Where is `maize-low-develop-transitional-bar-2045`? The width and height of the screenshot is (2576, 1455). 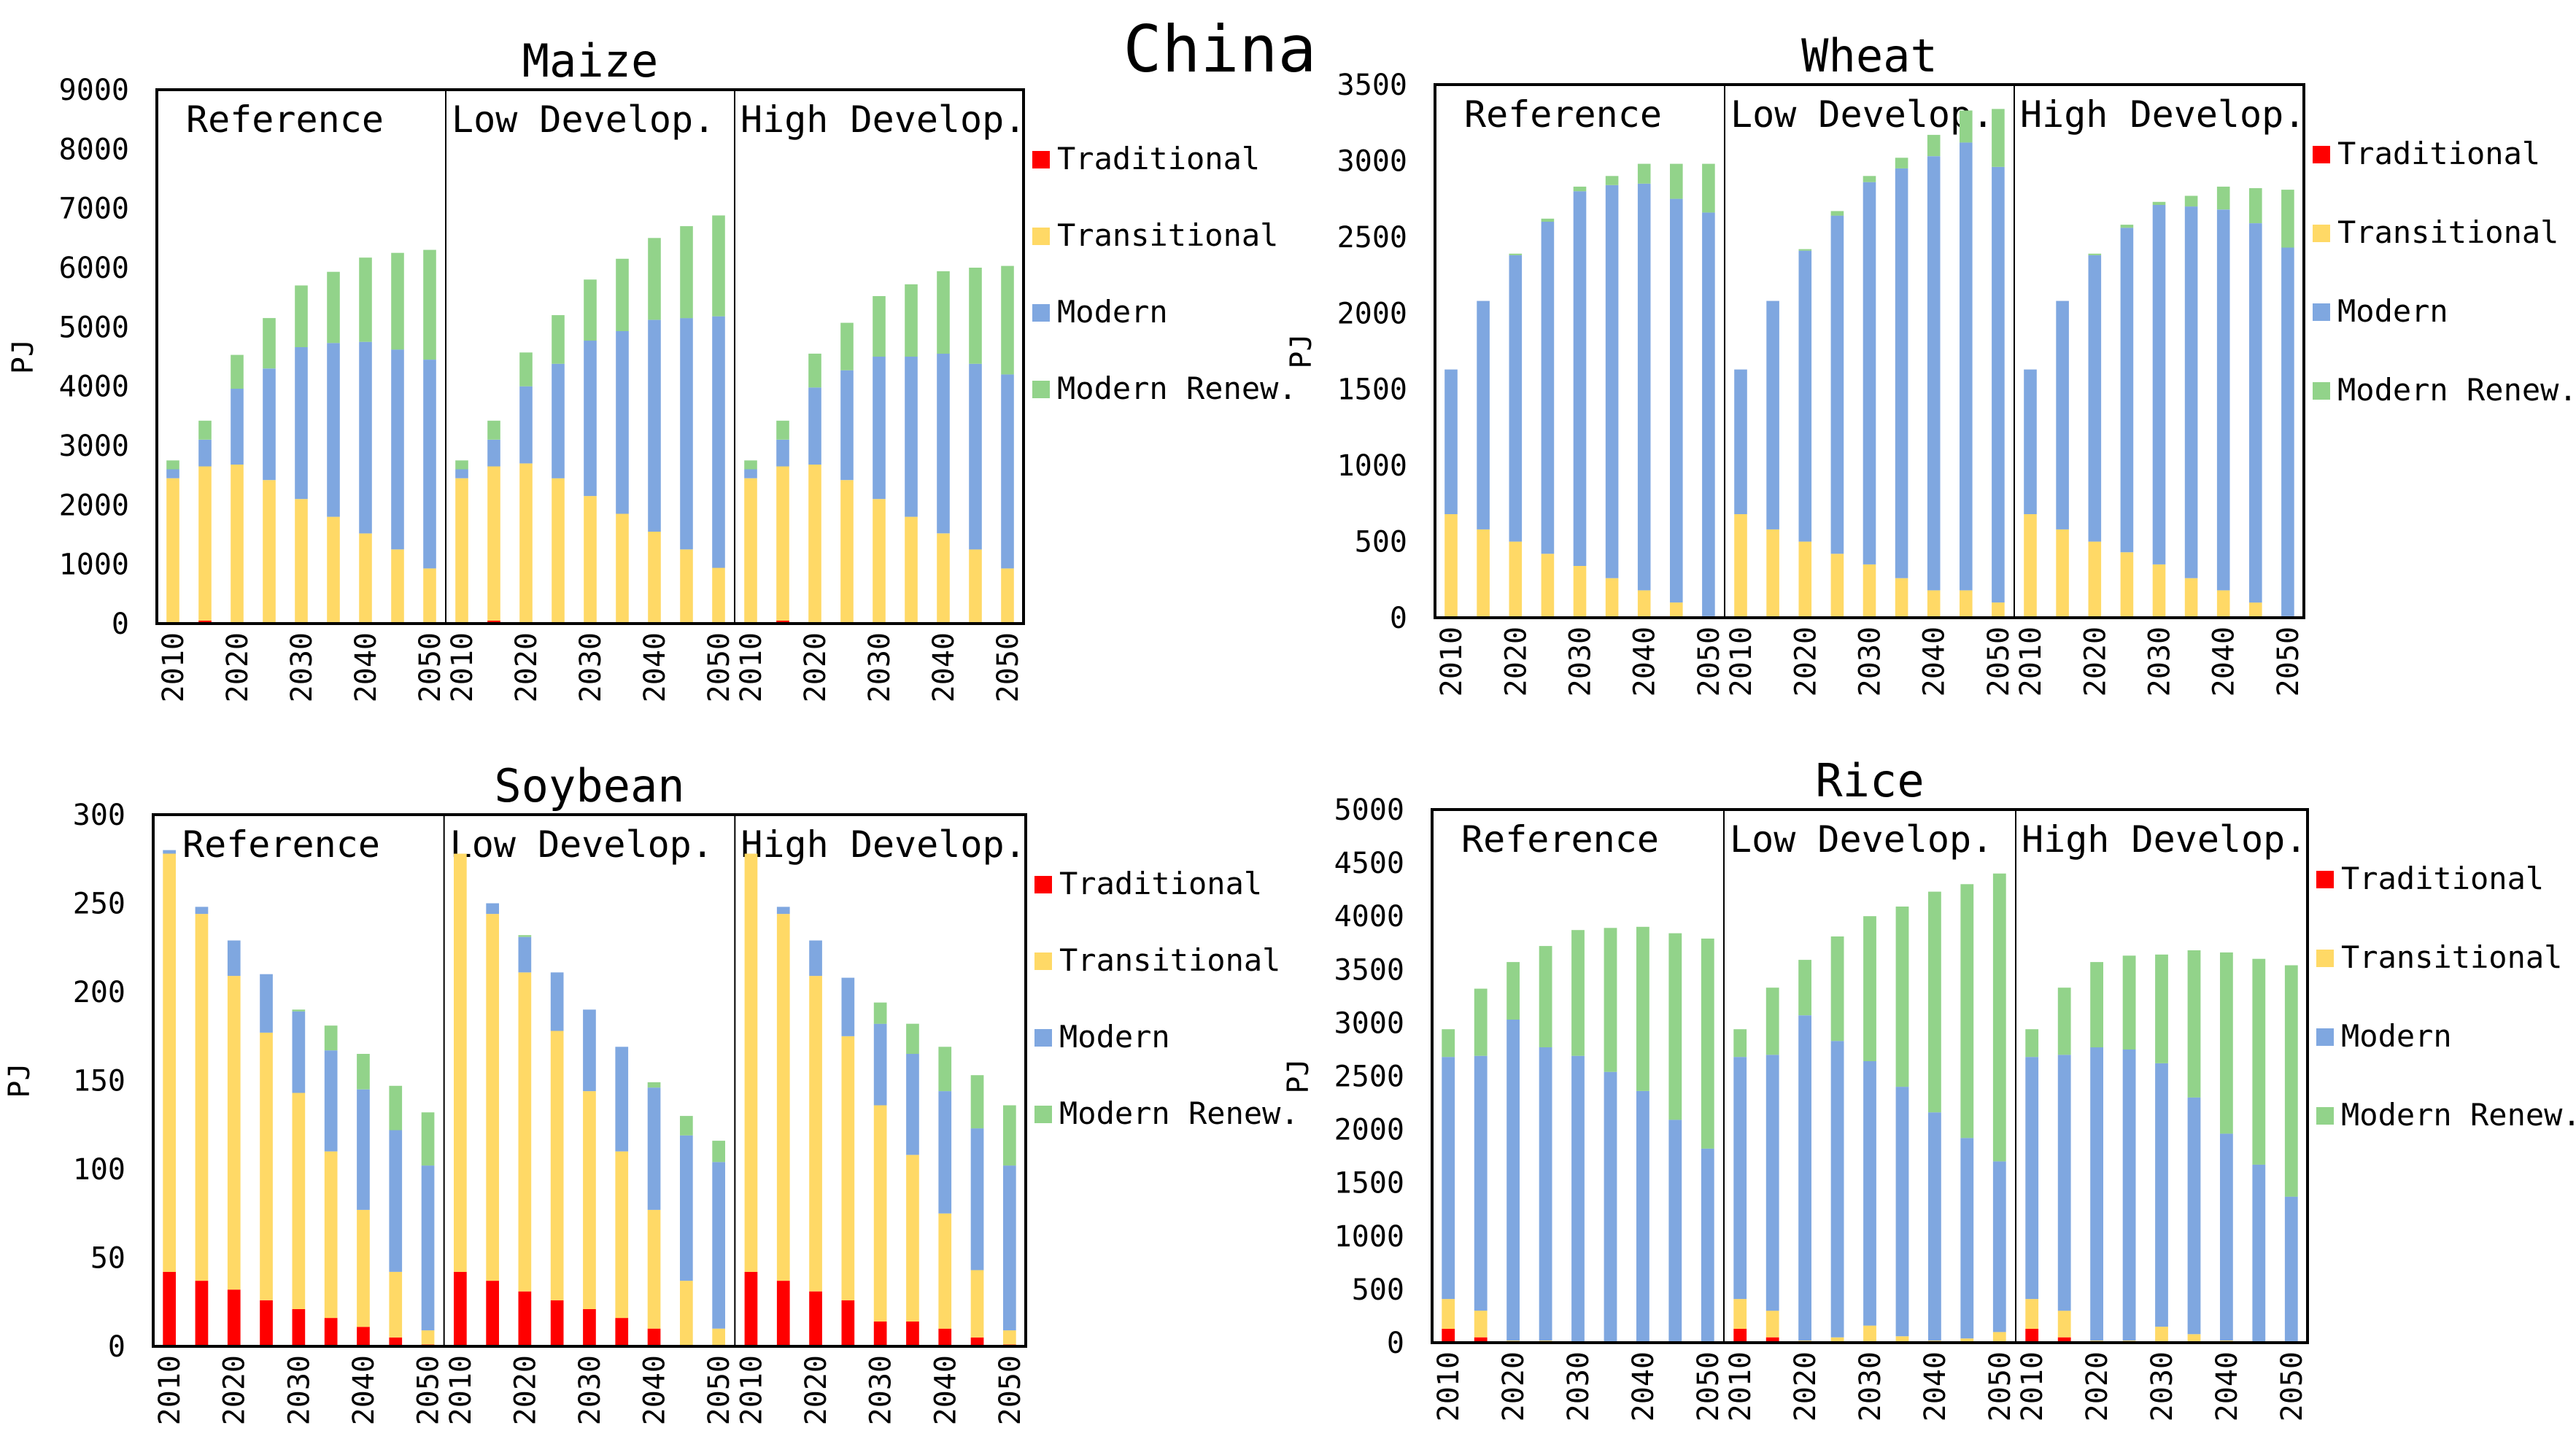
maize-low-develop-transitional-bar-2045 is located at coordinates (686, 586).